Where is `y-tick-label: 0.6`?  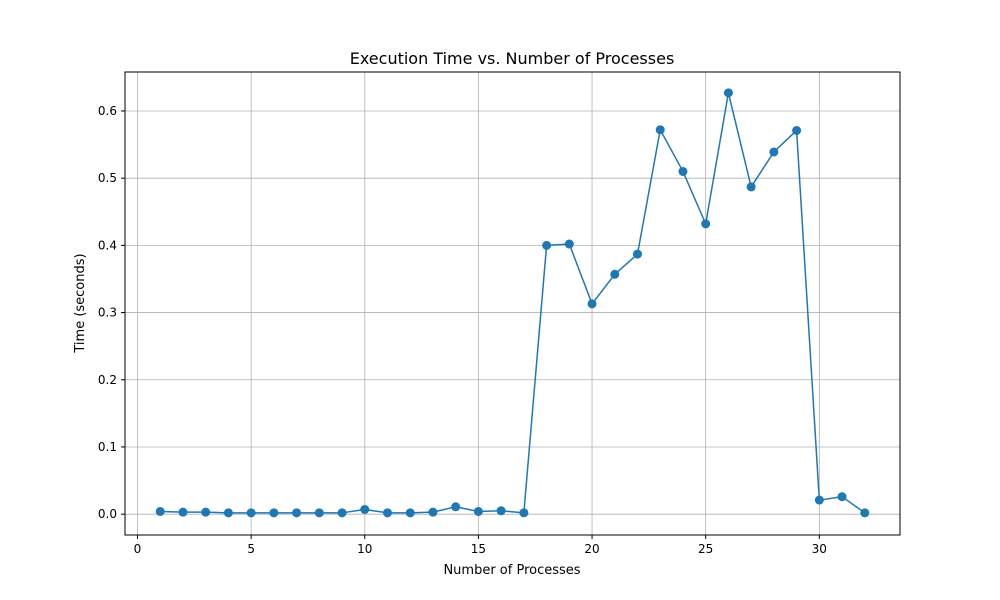
y-tick-label: 0.6 is located at coordinates (107, 111).